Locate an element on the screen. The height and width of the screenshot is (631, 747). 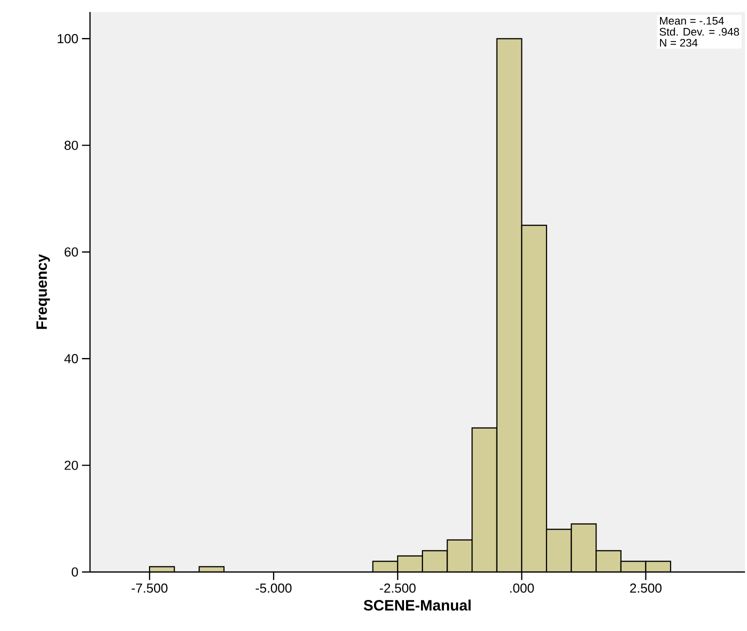
y-tick-label: 0 is located at coordinates (75, 572).